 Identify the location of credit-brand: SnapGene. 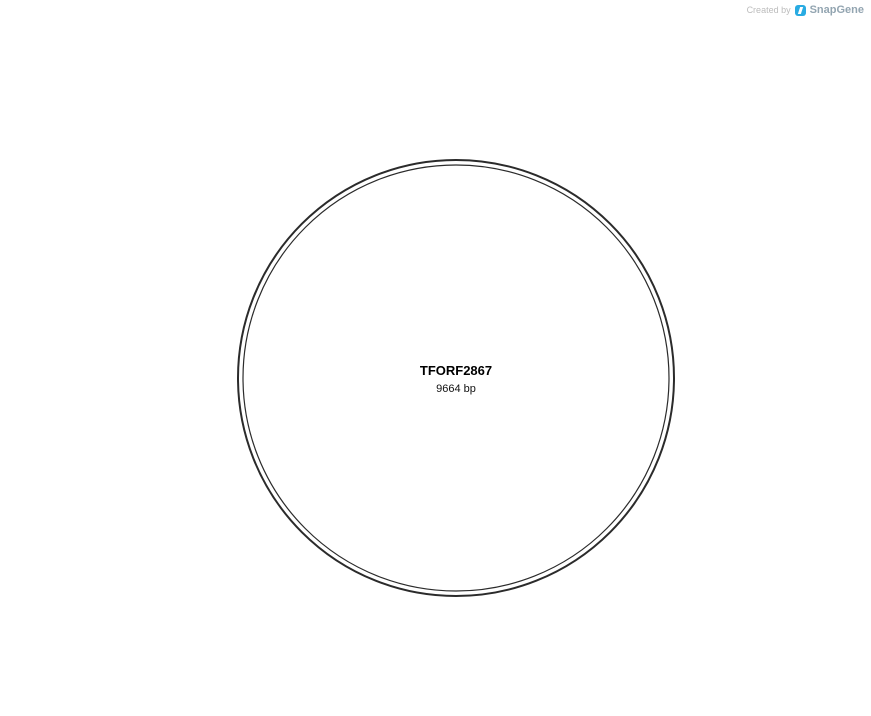
(836, 10).